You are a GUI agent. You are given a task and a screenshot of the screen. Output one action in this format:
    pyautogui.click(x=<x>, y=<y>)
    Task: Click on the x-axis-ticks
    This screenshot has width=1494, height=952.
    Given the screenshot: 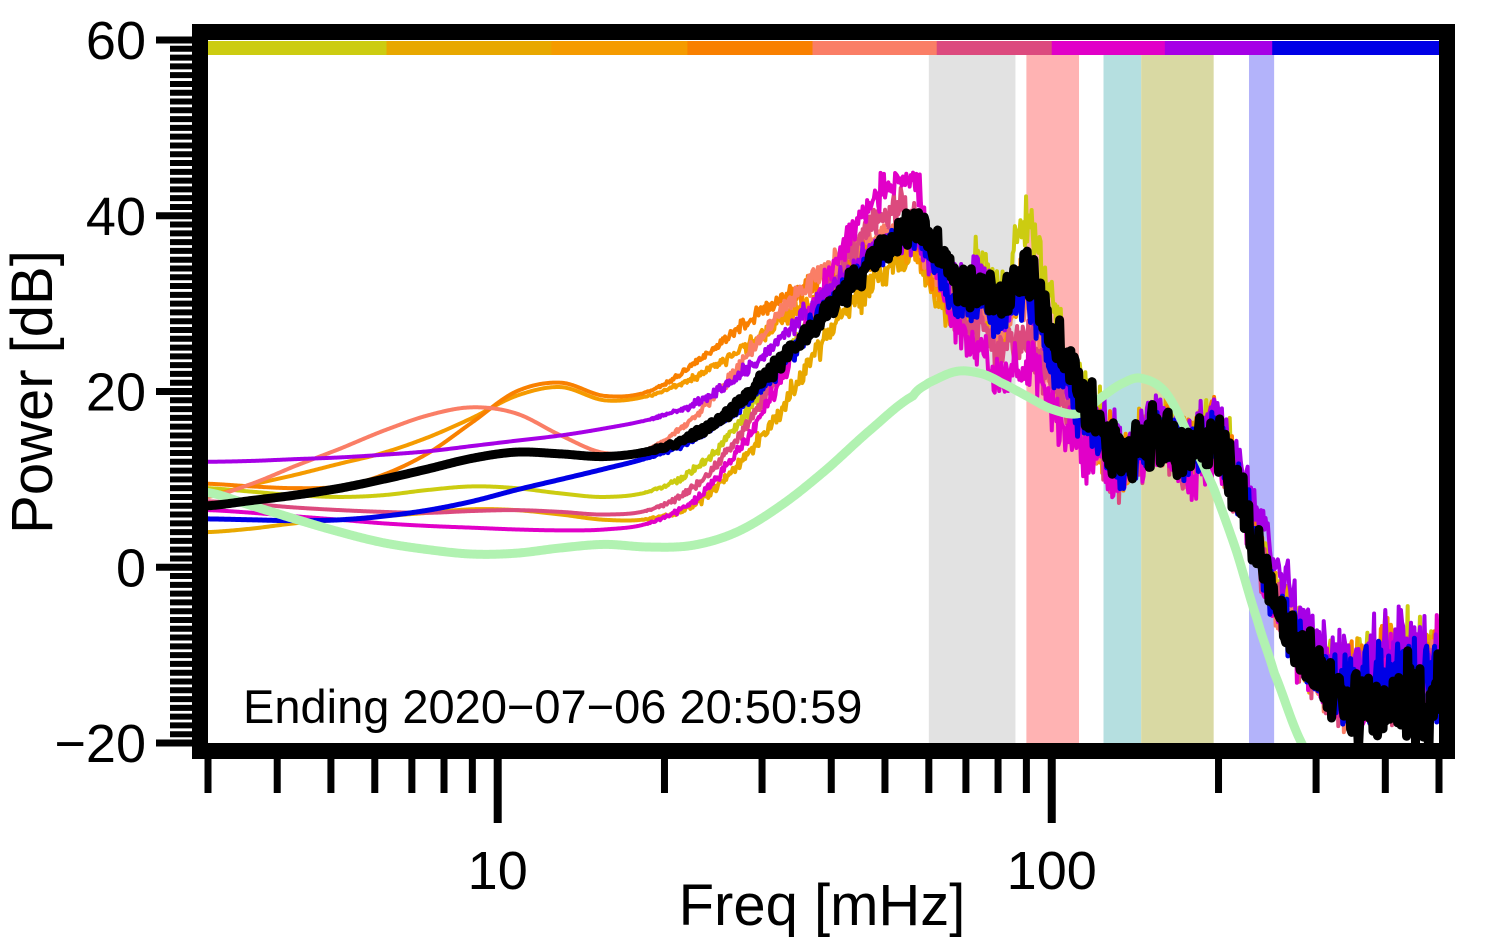 What is the action you would take?
    pyautogui.click(x=823, y=791)
    